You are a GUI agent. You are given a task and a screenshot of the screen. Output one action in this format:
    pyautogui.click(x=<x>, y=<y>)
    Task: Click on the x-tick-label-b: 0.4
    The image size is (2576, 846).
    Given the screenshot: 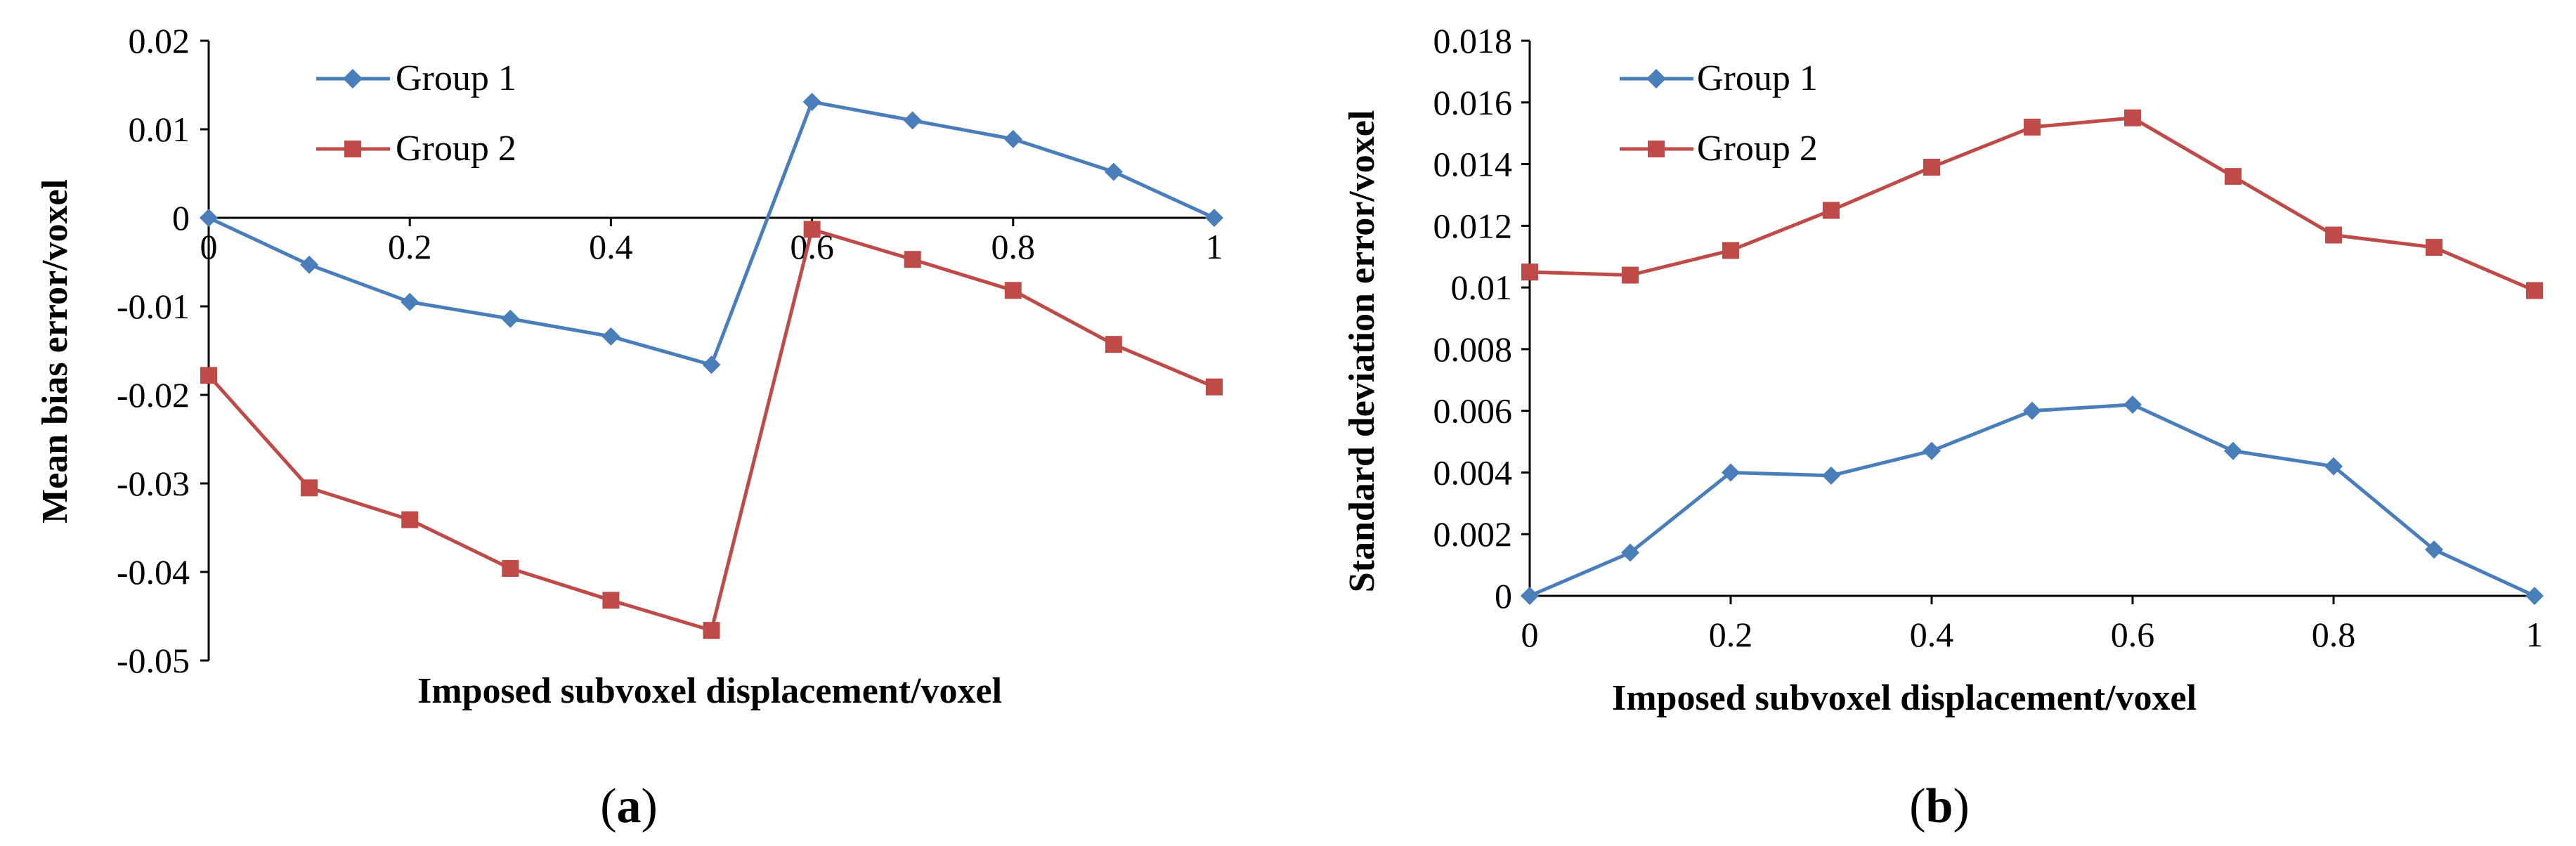 What is the action you would take?
    pyautogui.click(x=1932, y=634)
    